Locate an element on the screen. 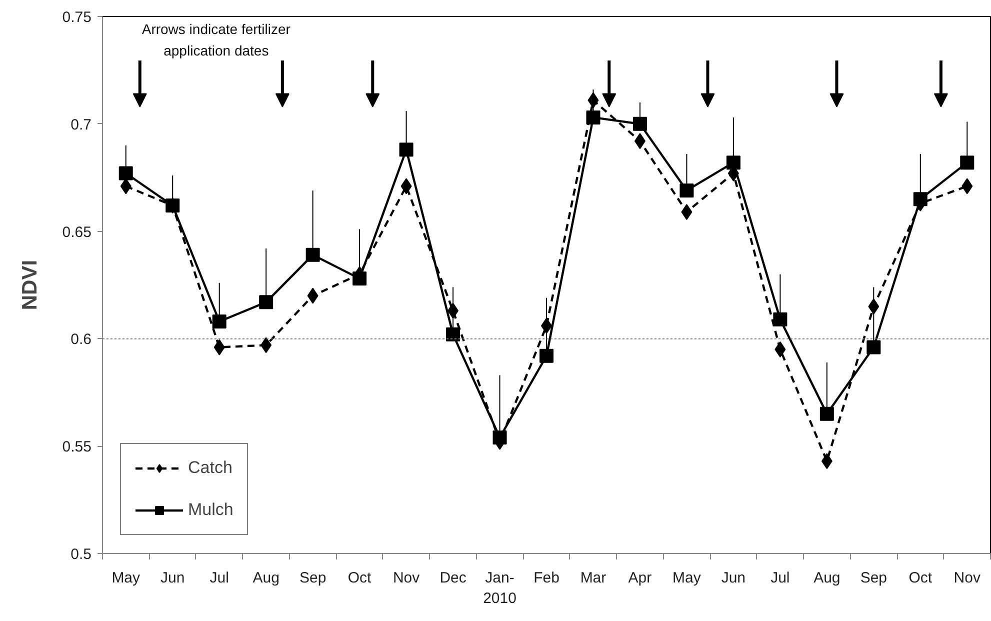 This screenshot has height=621, width=991. x-tick-label: Apr is located at coordinates (640, 578).